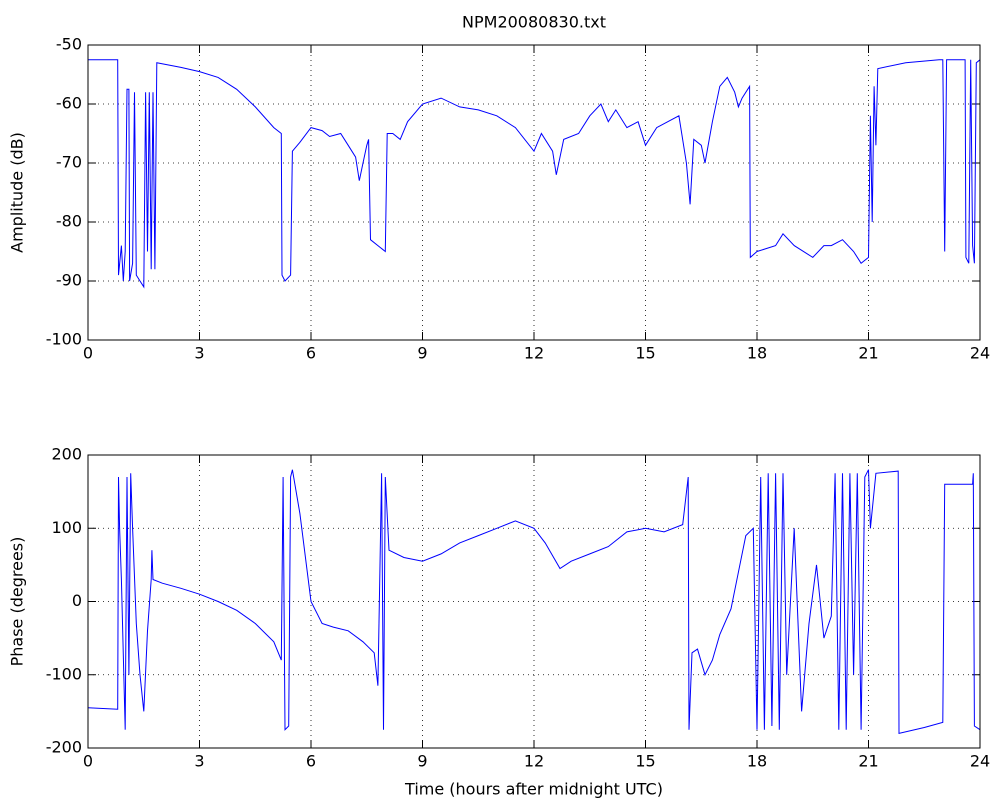  What do you see at coordinates (69, 221) in the screenshot?
I see `y-tick-label: -80` at bounding box center [69, 221].